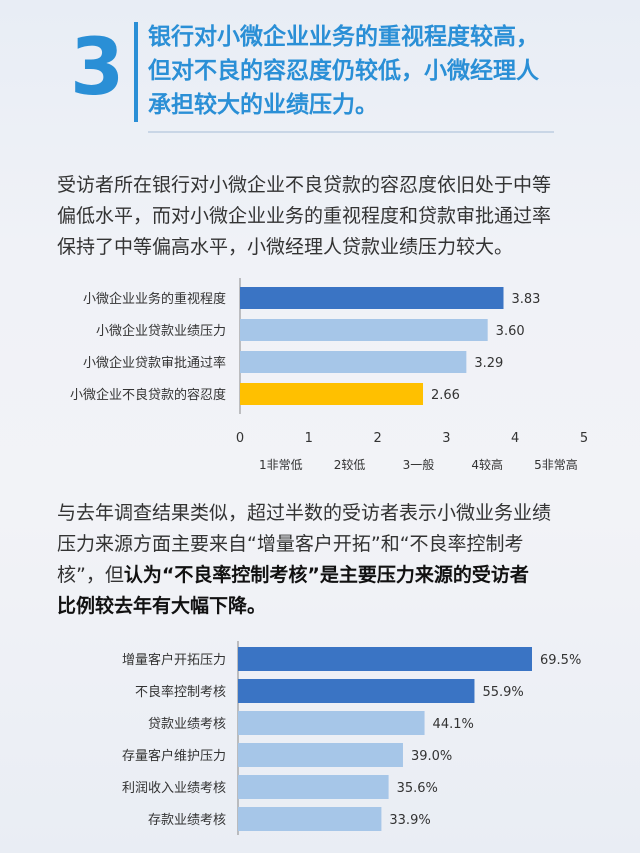 The width and height of the screenshot is (640, 853). What do you see at coordinates (174, 788) in the screenshot?
I see `category-label: 利润收入业绩考核` at bounding box center [174, 788].